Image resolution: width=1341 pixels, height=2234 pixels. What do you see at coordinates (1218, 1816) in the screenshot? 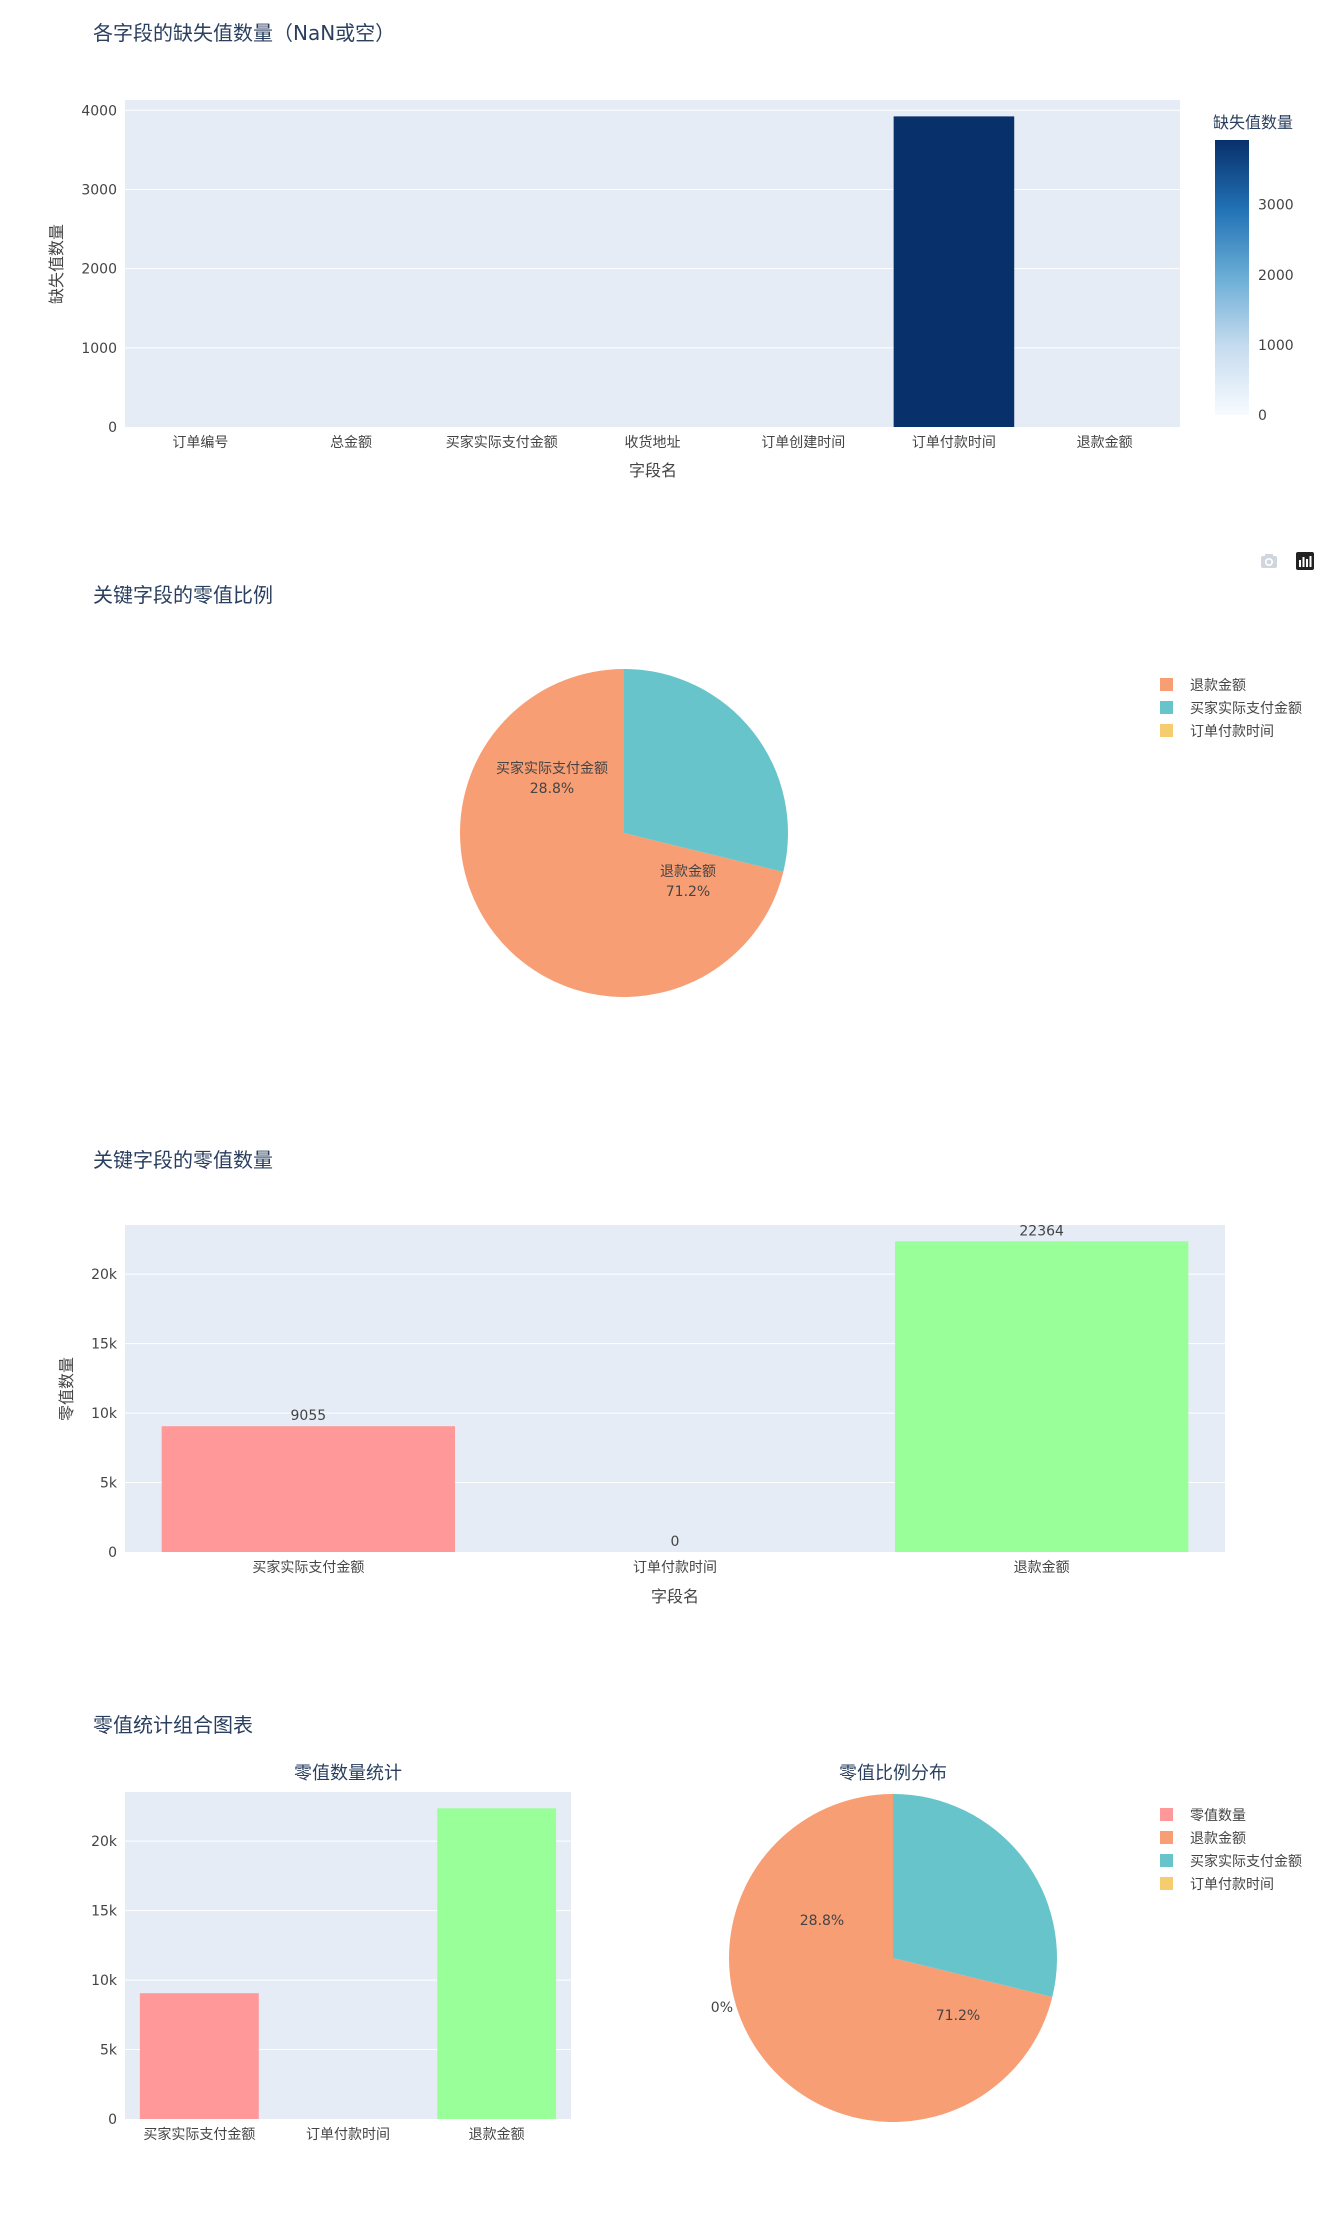
I see `legend-label: 零值数量` at bounding box center [1218, 1816].